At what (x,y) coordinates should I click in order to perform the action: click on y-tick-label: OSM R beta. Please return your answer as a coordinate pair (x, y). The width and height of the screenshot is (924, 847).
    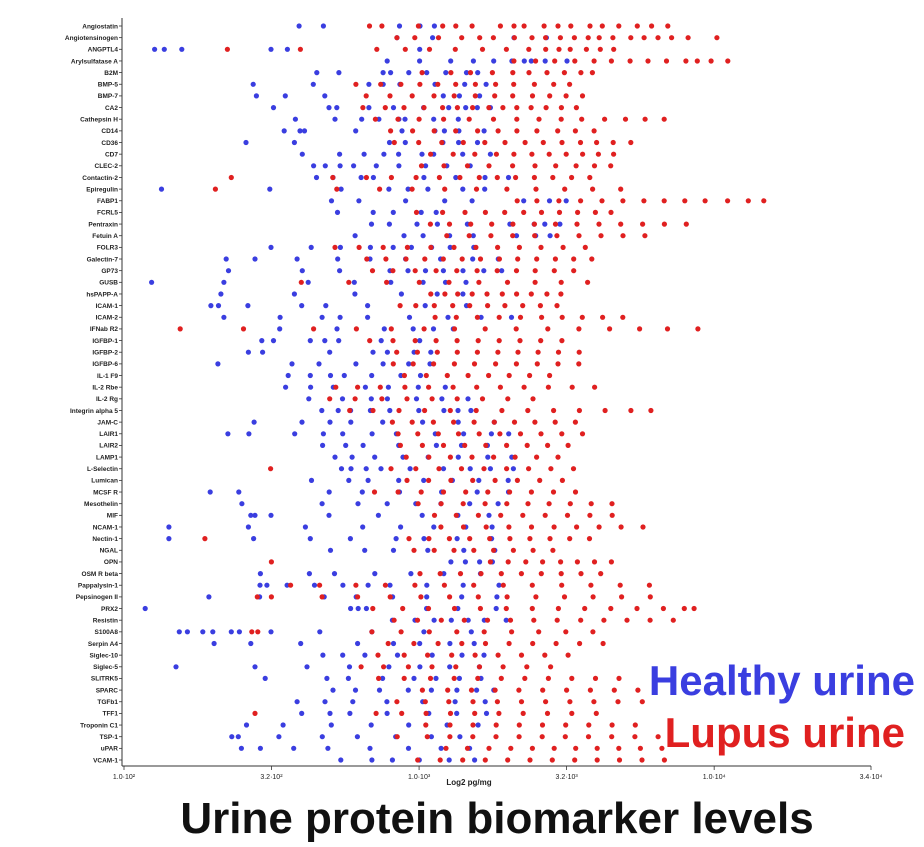
    Looking at the image, I should click on (100, 574).